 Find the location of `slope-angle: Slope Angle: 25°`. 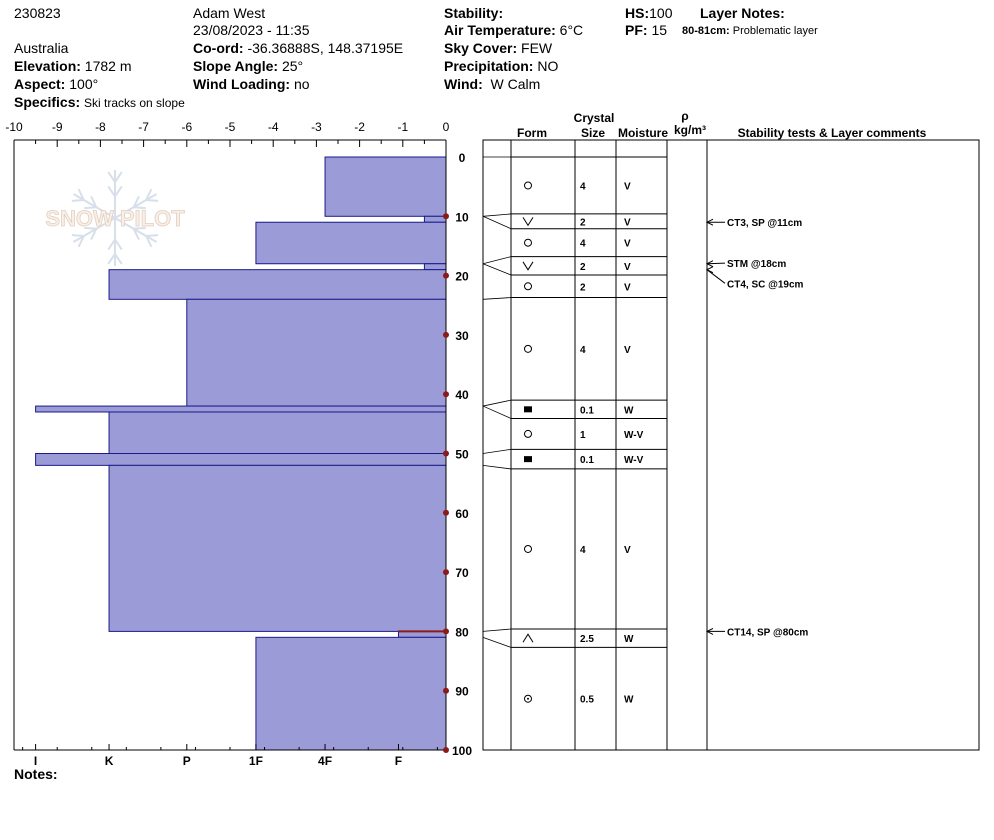

slope-angle: Slope Angle: 25° is located at coordinates (248, 66).